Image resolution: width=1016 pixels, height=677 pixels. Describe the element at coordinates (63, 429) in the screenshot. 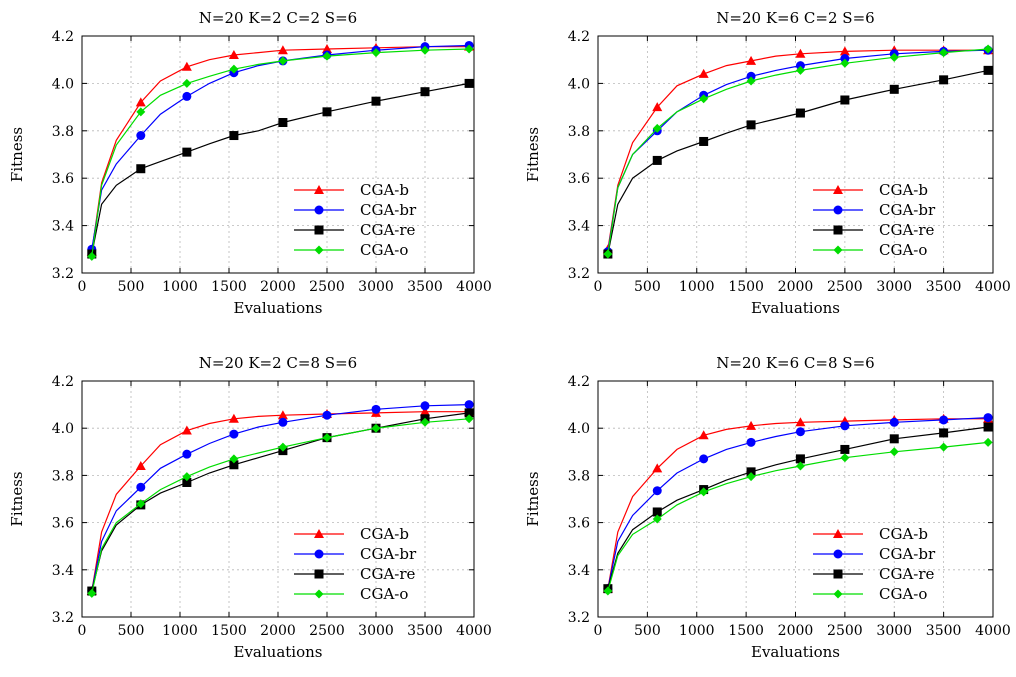

I see `y-tick-label: 4.0` at that location.